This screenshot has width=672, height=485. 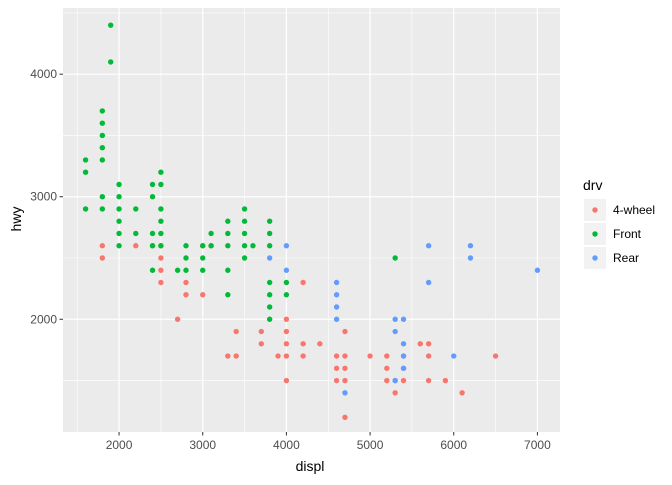 What do you see at coordinates (370, 445) in the screenshot?
I see `x-tick-label: 5000` at bounding box center [370, 445].